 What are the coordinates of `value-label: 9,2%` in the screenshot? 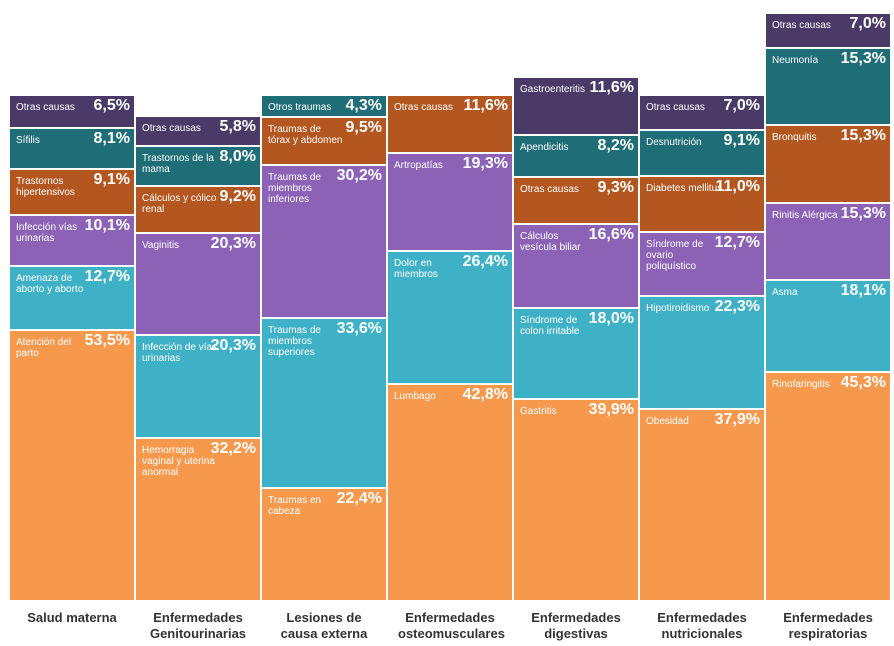 It's located at (237, 197).